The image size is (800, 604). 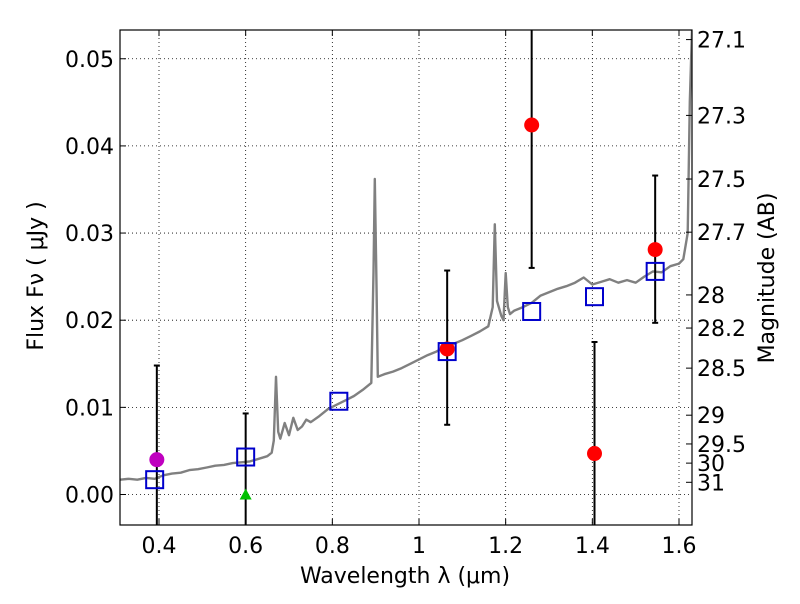 What do you see at coordinates (711, 464) in the screenshot?
I see `right-tick-label: 30` at bounding box center [711, 464].